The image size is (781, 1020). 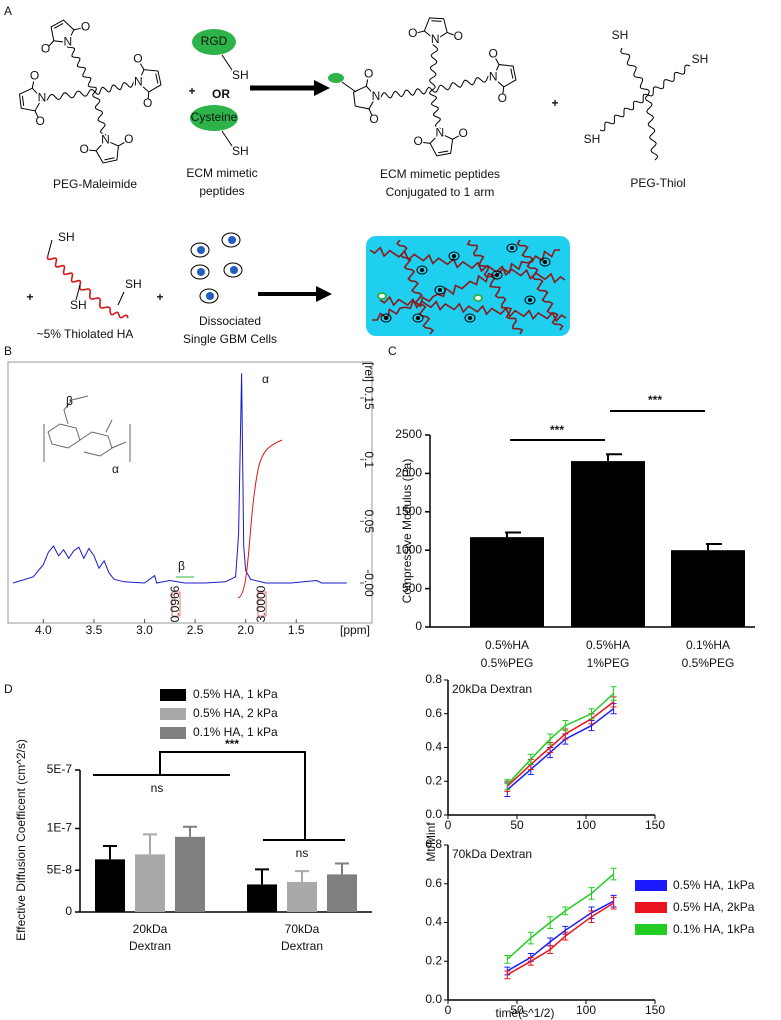 What do you see at coordinates (232, 795) in the screenshot?
I see `significance-bracket` at bounding box center [232, 795].